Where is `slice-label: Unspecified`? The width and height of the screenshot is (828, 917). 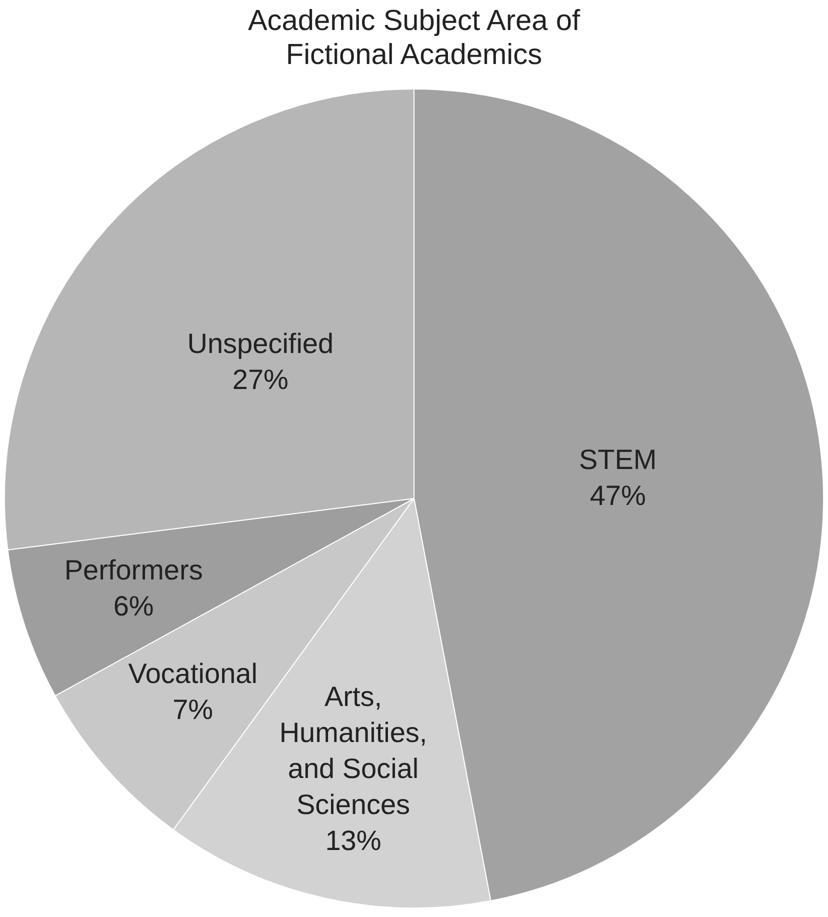
slice-label: Unspecified is located at coordinates (260, 343).